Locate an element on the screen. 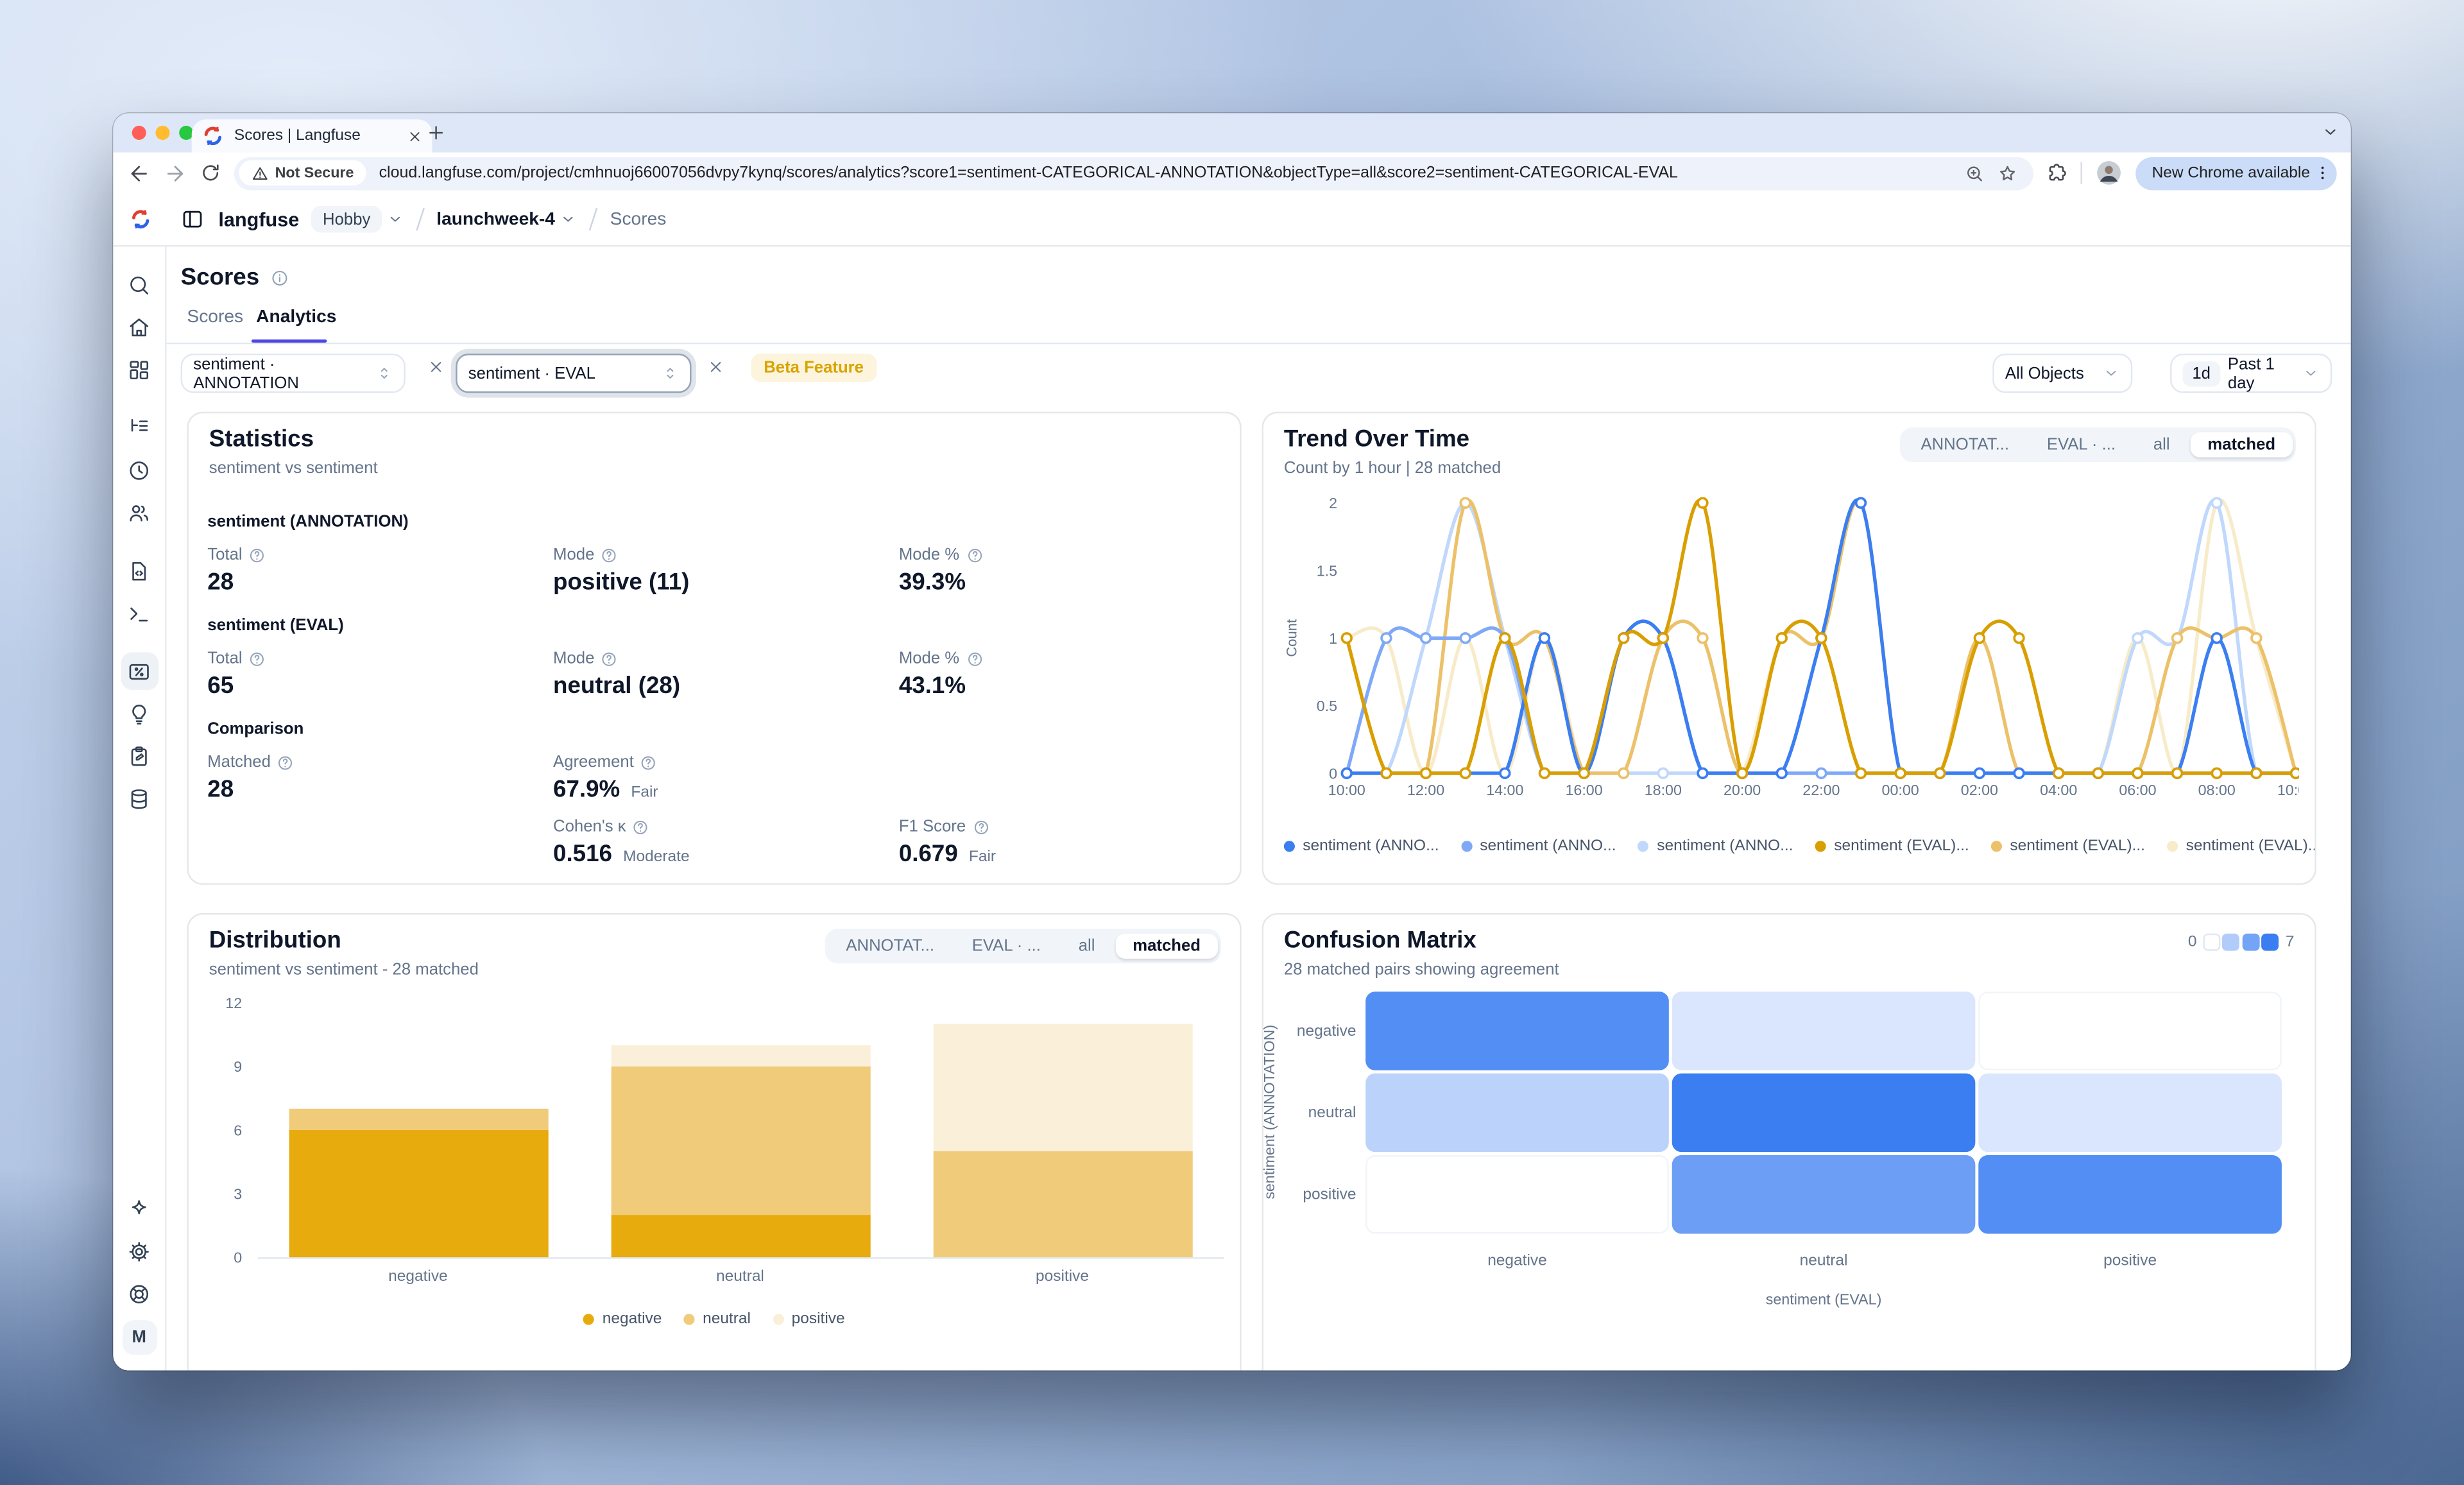 The image size is (2464, 1485). stat-label: Cohen's κ is located at coordinates (726, 826).